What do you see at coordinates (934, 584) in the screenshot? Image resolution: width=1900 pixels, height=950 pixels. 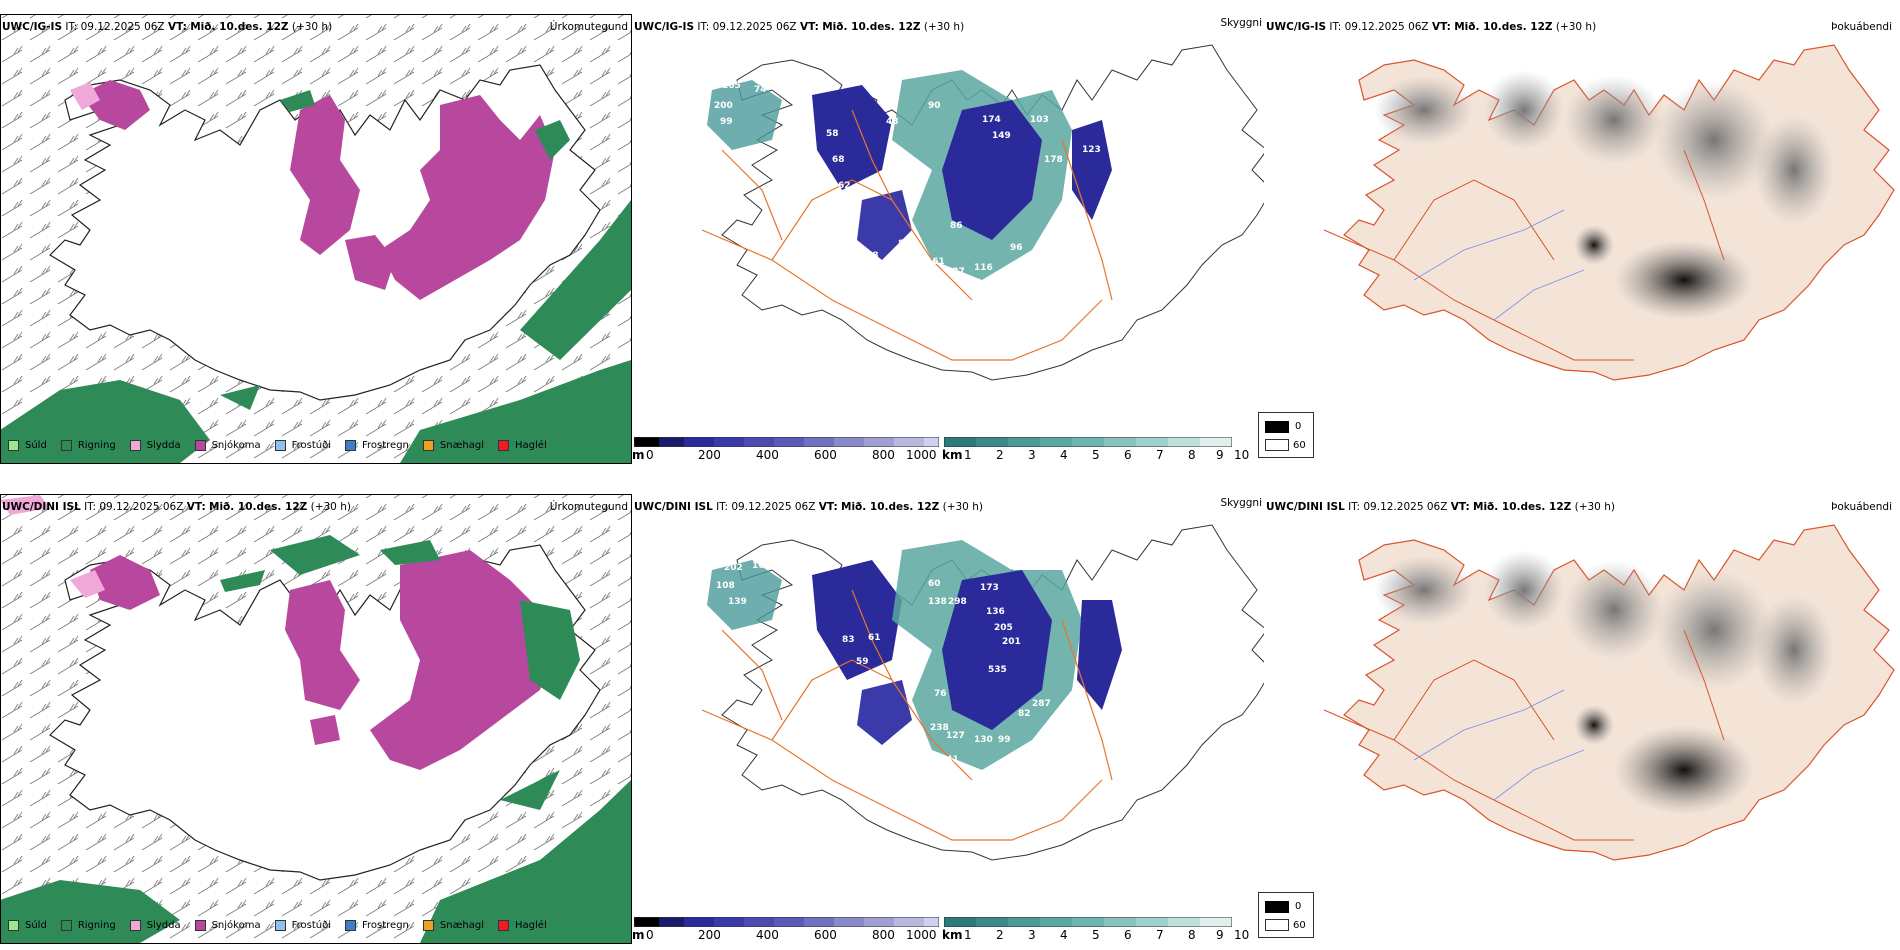 I see `vis-value: 60` at bounding box center [934, 584].